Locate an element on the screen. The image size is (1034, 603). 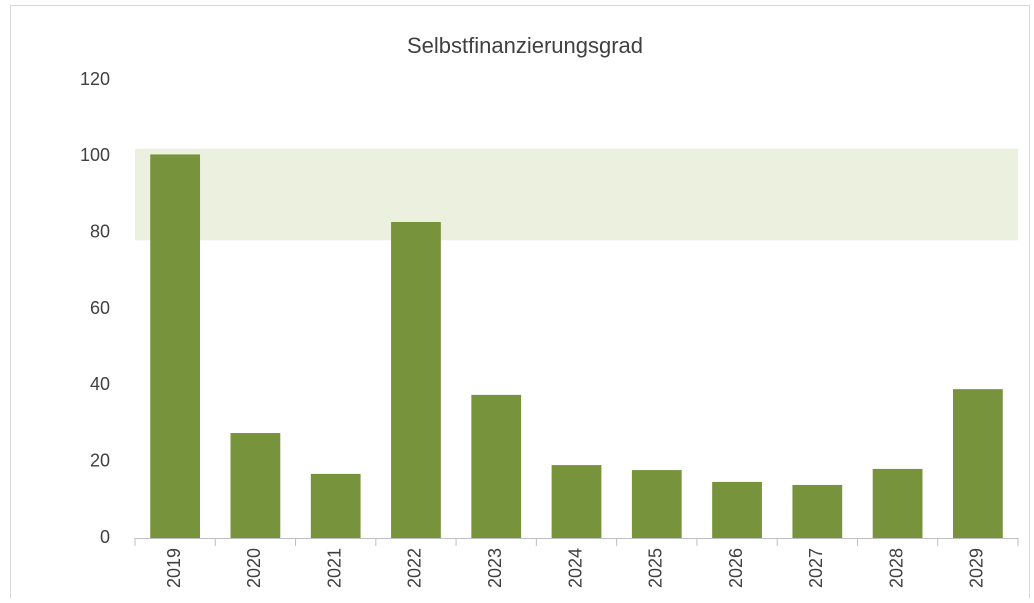
x-tick-label: 2019 is located at coordinates (174, 568).